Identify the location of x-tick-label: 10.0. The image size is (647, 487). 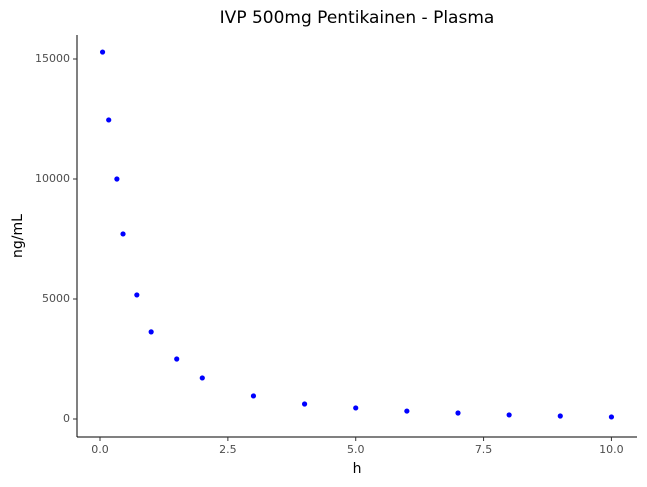
(611, 449).